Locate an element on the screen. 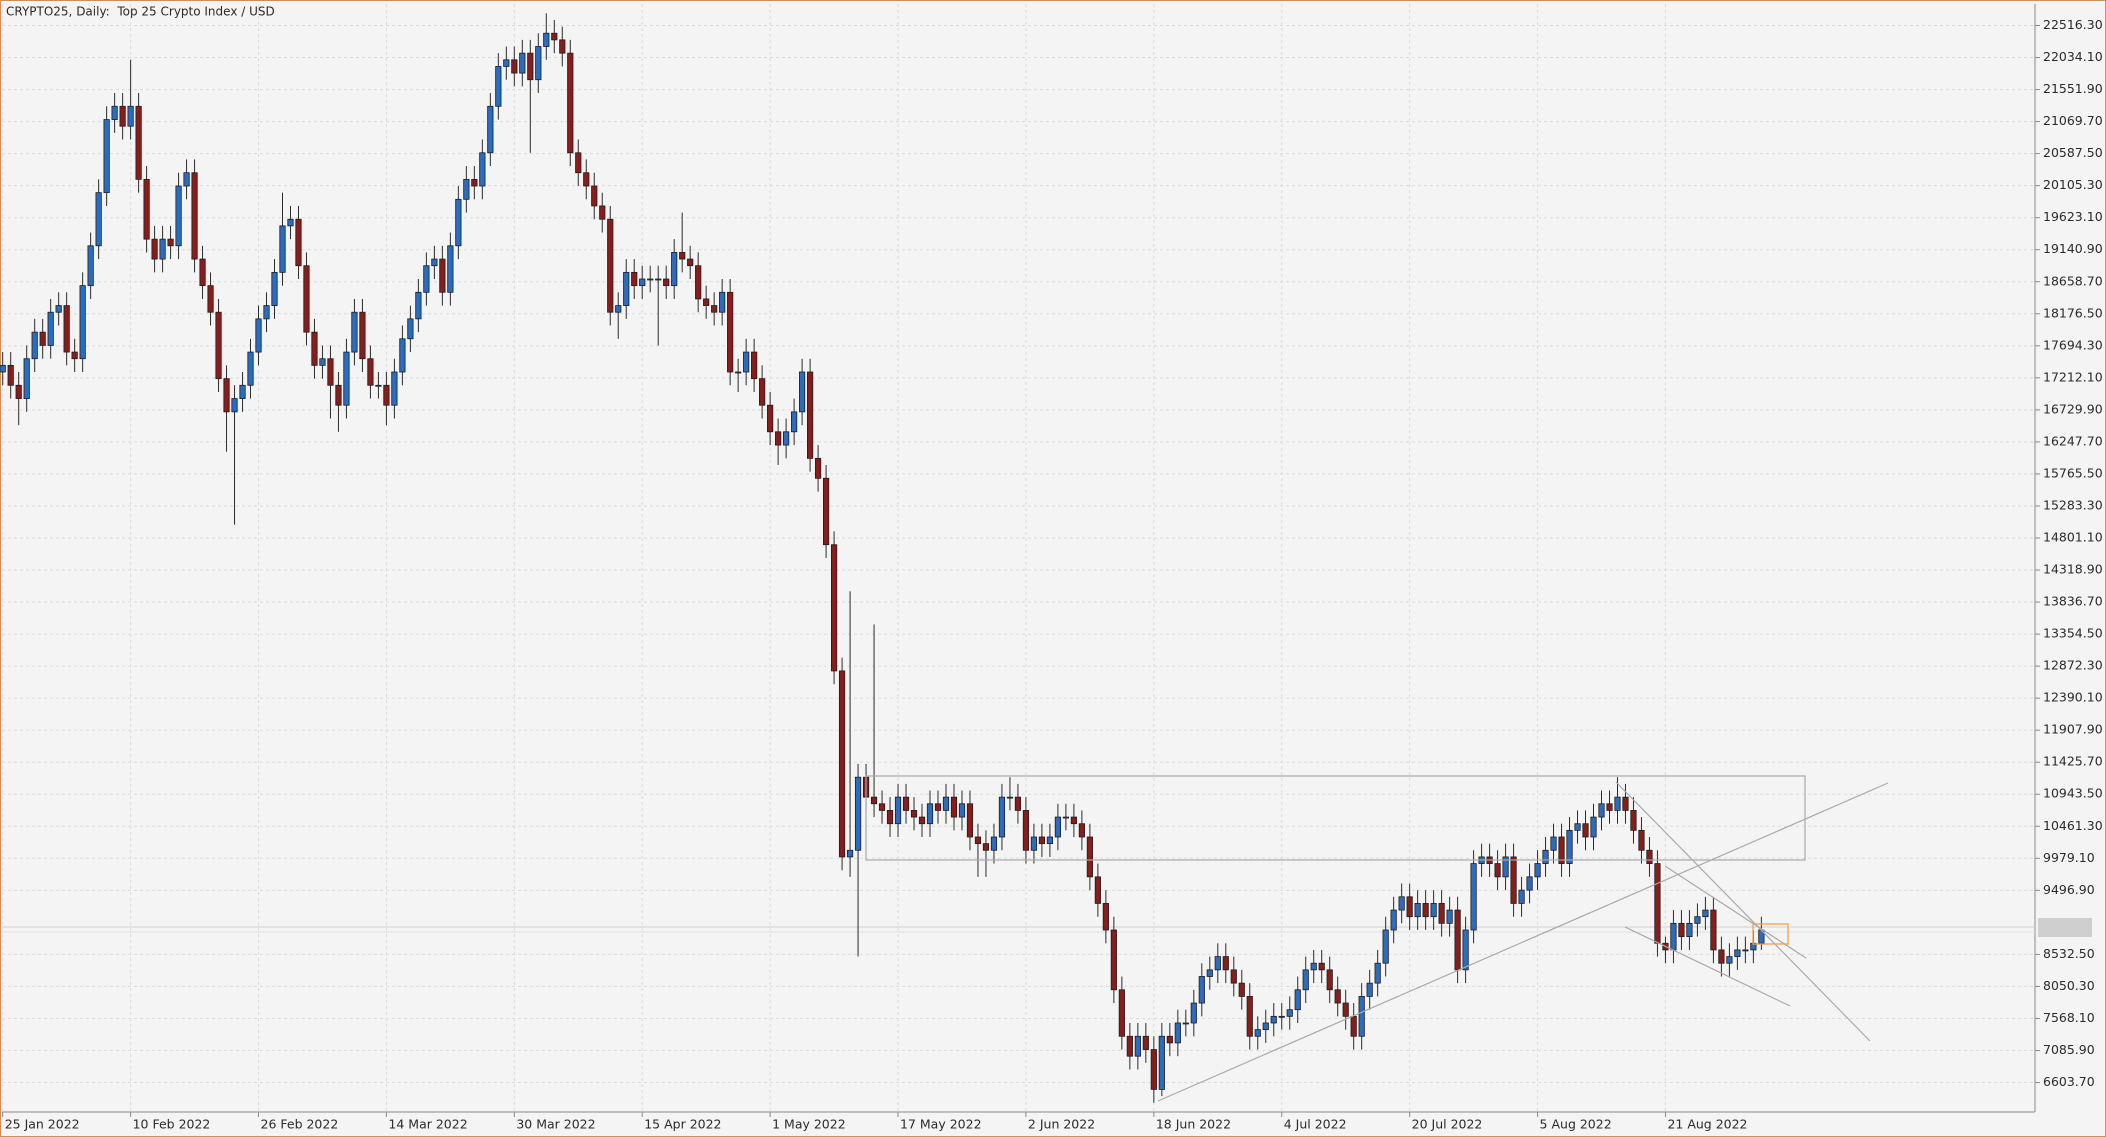 This screenshot has height=1137, width=2106. x-tick-label: 20 Jul 2022 is located at coordinates (1447, 1124).